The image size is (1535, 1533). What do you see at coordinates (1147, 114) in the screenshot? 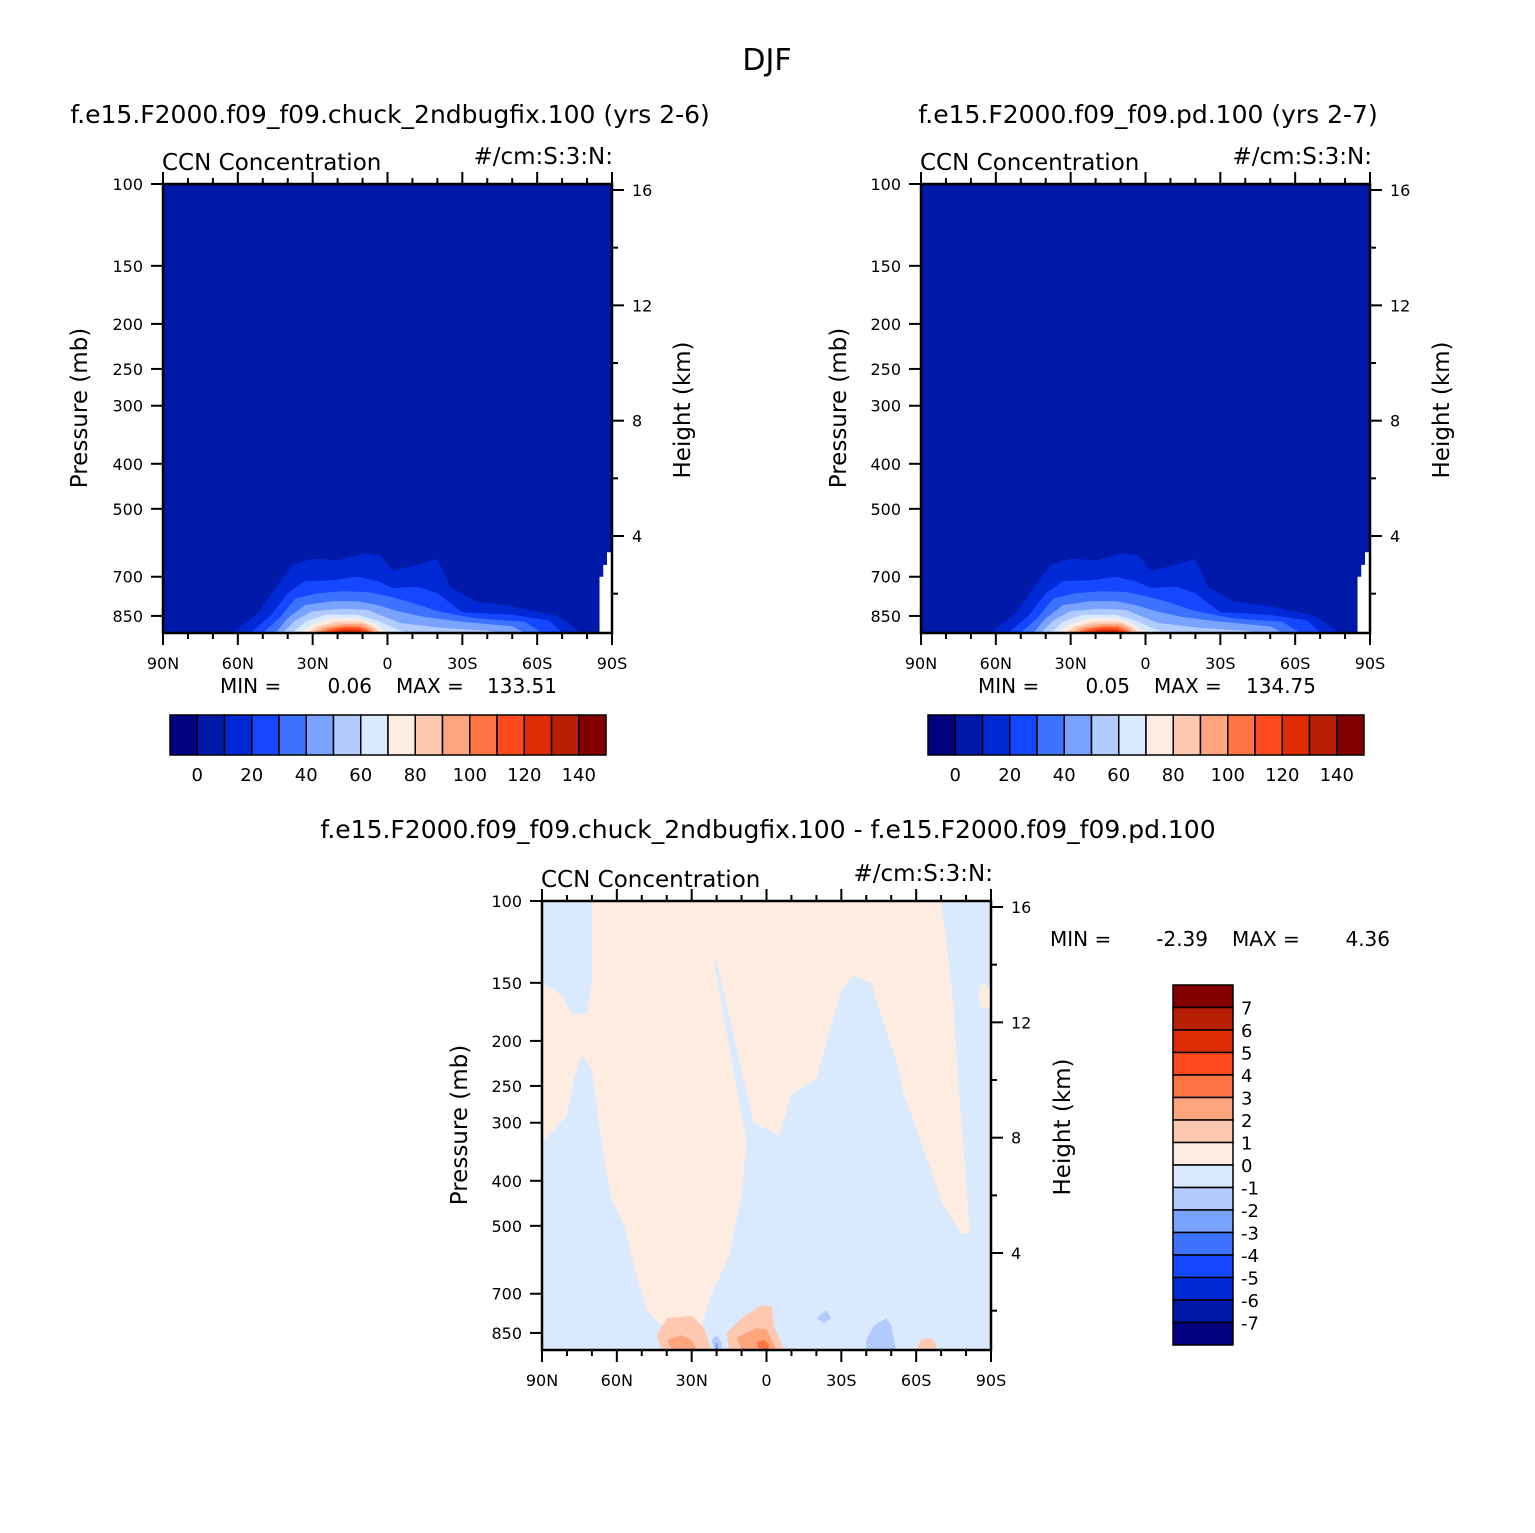
I see `panel-header: f.e15.F2000.f09_f09.pd.100 (yrs 2-7)` at bounding box center [1147, 114].